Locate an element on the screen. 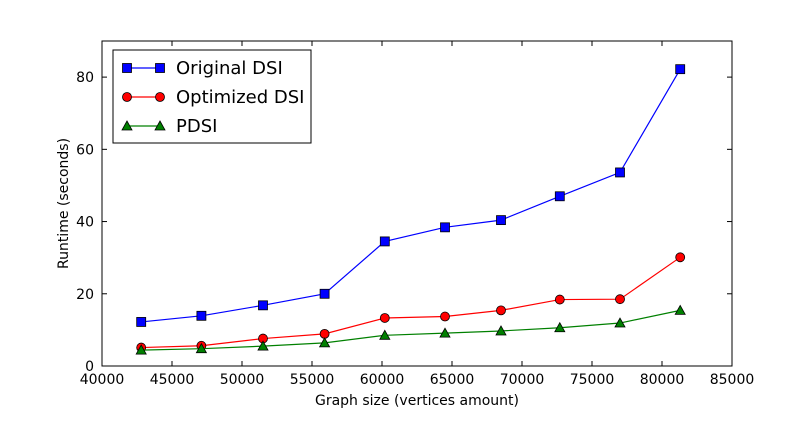 This screenshot has width=812, height=425. legend-item: Optimized DSI is located at coordinates (213, 97).